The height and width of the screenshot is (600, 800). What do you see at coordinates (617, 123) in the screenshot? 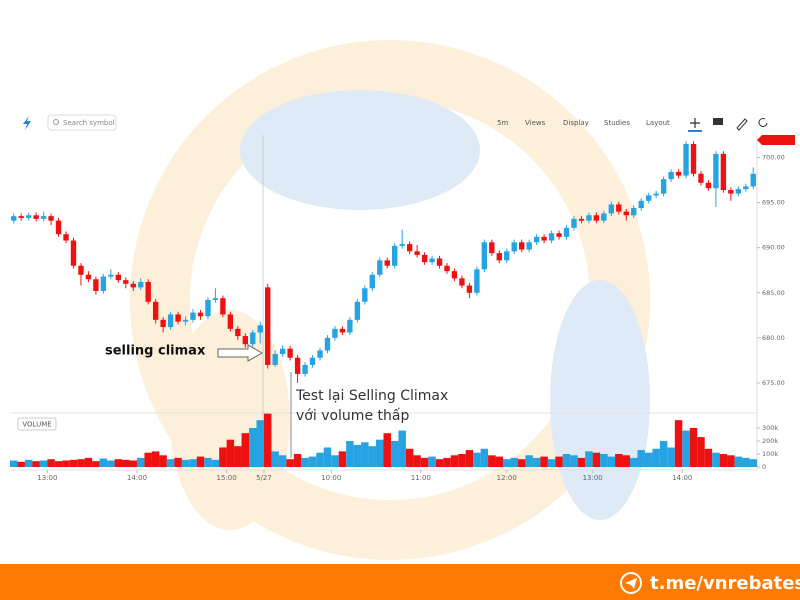
I see `studies-button: Studies` at bounding box center [617, 123].